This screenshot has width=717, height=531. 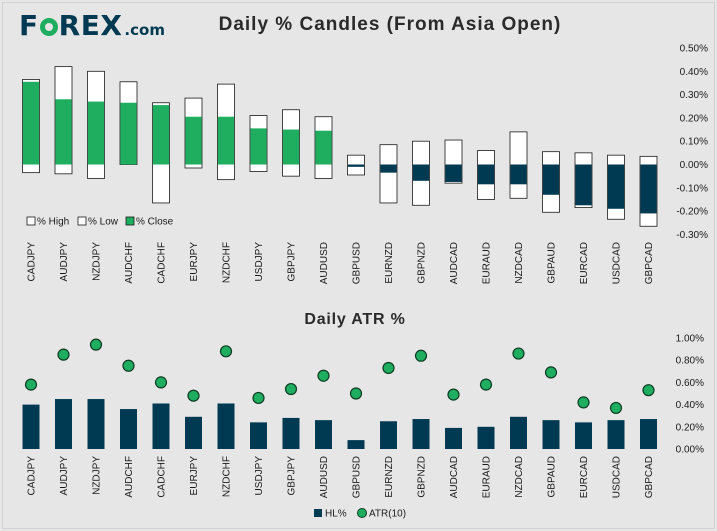 What do you see at coordinates (583, 185) in the screenshot?
I see `close-bar-eurcad` at bounding box center [583, 185].